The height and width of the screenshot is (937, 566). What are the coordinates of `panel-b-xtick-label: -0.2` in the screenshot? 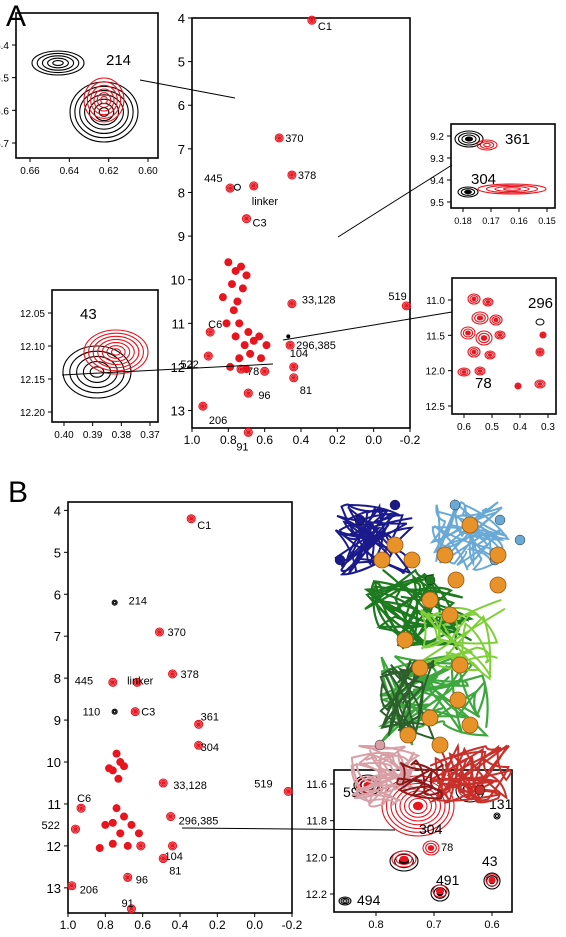 It's located at (292, 925).